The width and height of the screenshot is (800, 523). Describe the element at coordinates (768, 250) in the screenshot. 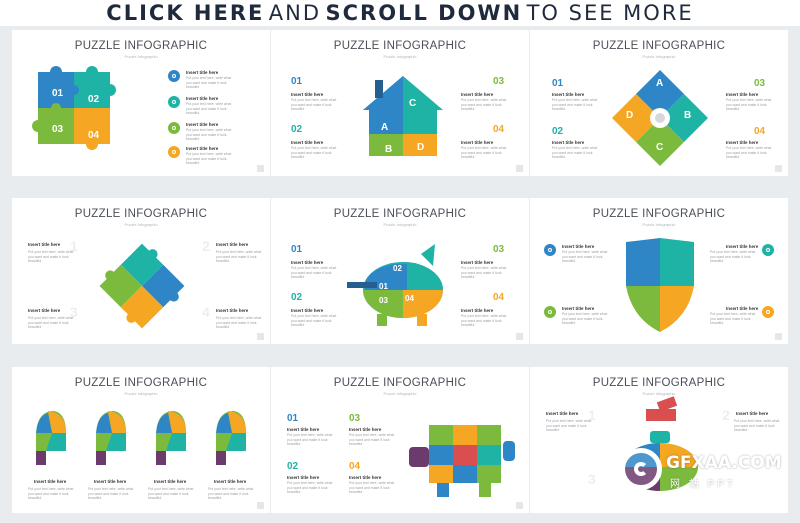

I see `cursor-icon` at that location.